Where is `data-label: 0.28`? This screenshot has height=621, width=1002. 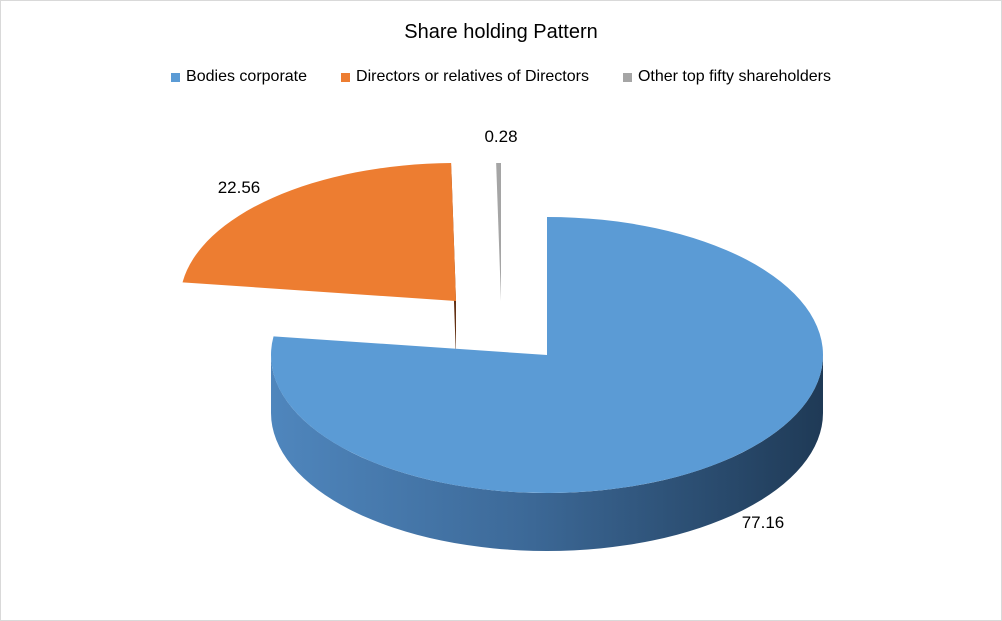
data-label: 0.28 is located at coordinates (500, 136).